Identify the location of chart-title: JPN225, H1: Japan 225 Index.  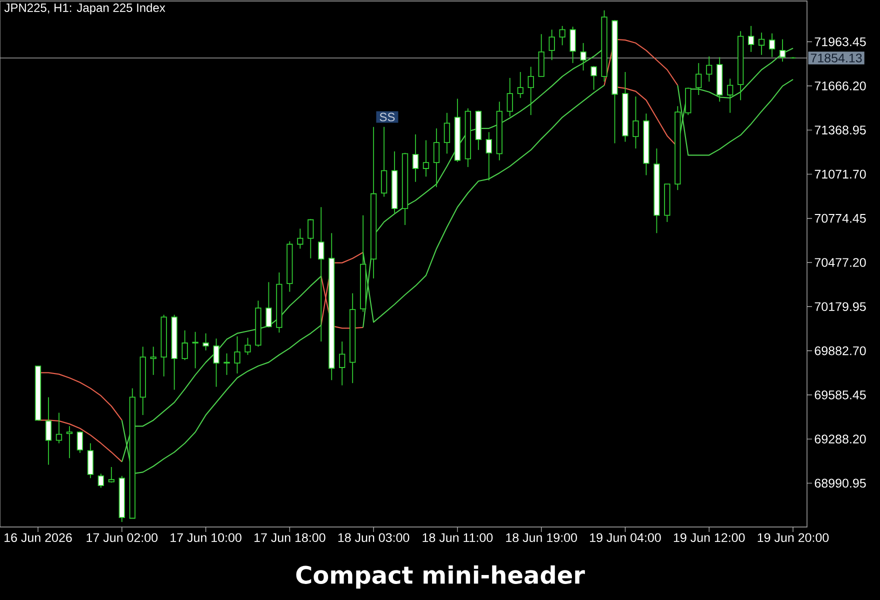
(85, 8).